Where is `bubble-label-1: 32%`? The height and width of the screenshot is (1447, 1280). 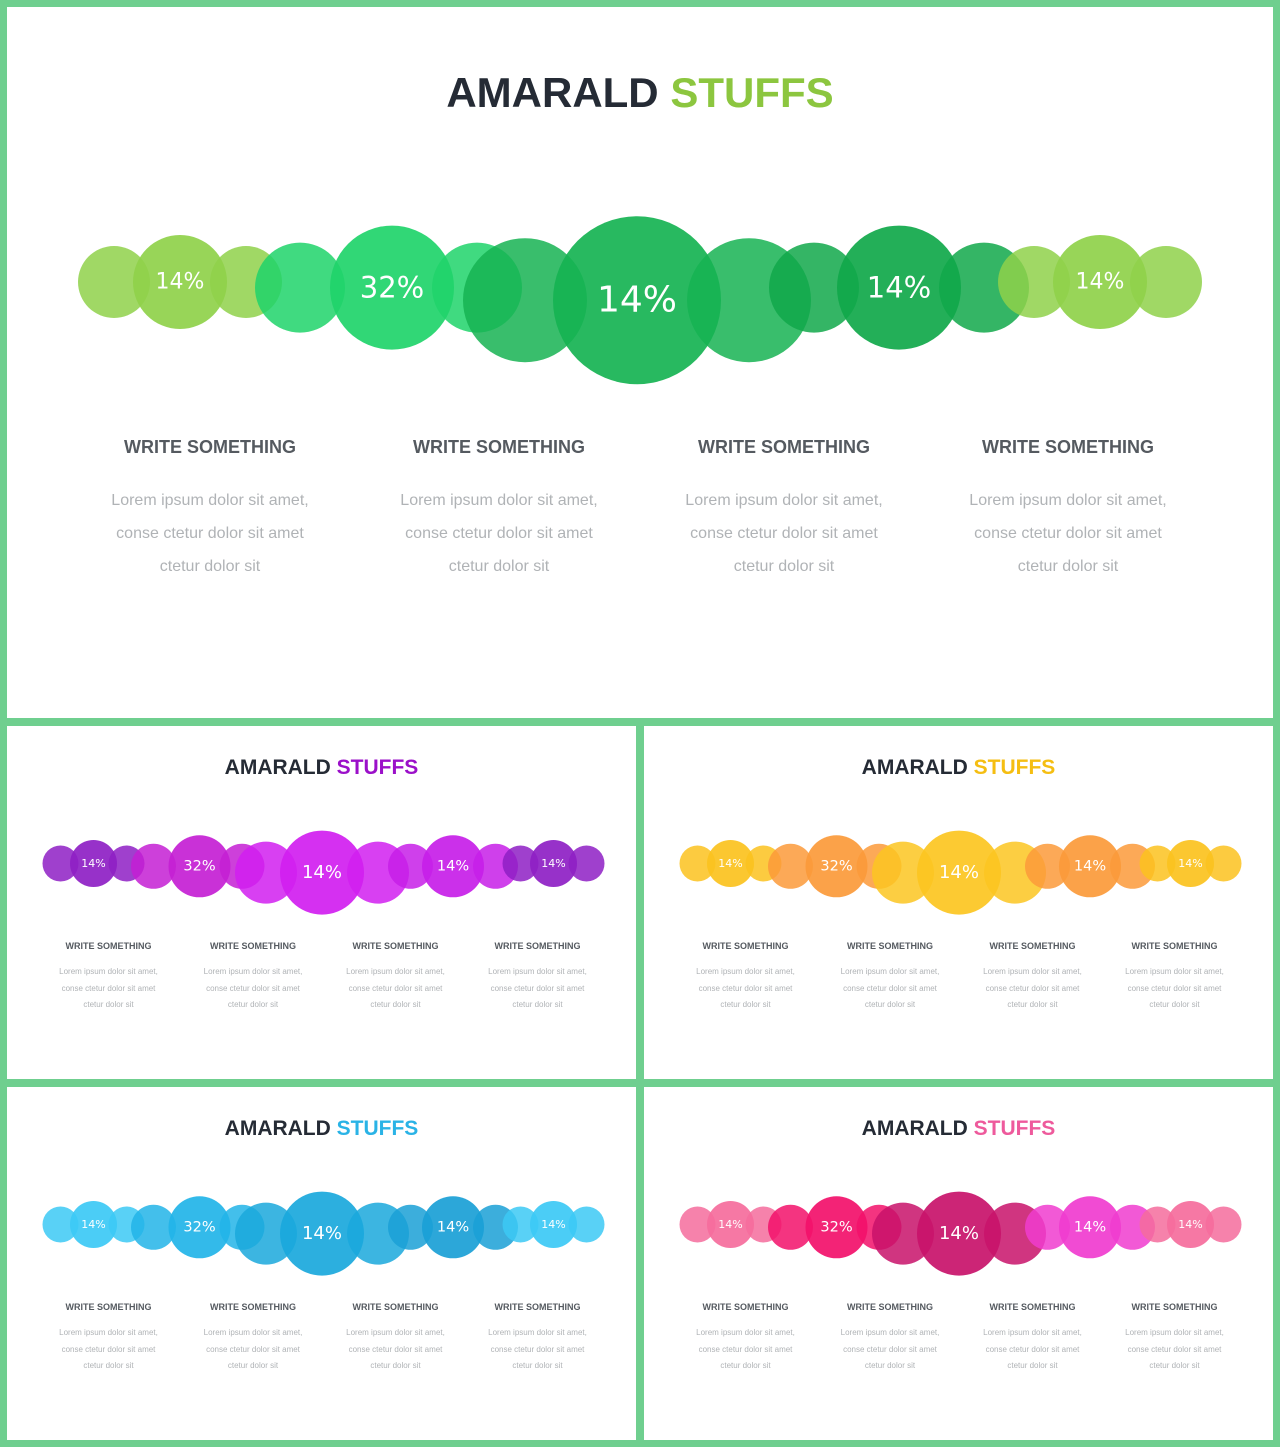
bubble-label-1: 32% is located at coordinates (392, 288).